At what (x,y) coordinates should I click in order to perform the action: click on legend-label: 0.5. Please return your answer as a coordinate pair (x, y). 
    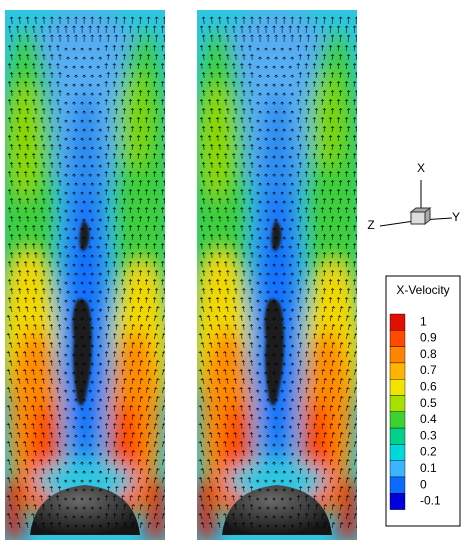
    Looking at the image, I should click on (428, 403).